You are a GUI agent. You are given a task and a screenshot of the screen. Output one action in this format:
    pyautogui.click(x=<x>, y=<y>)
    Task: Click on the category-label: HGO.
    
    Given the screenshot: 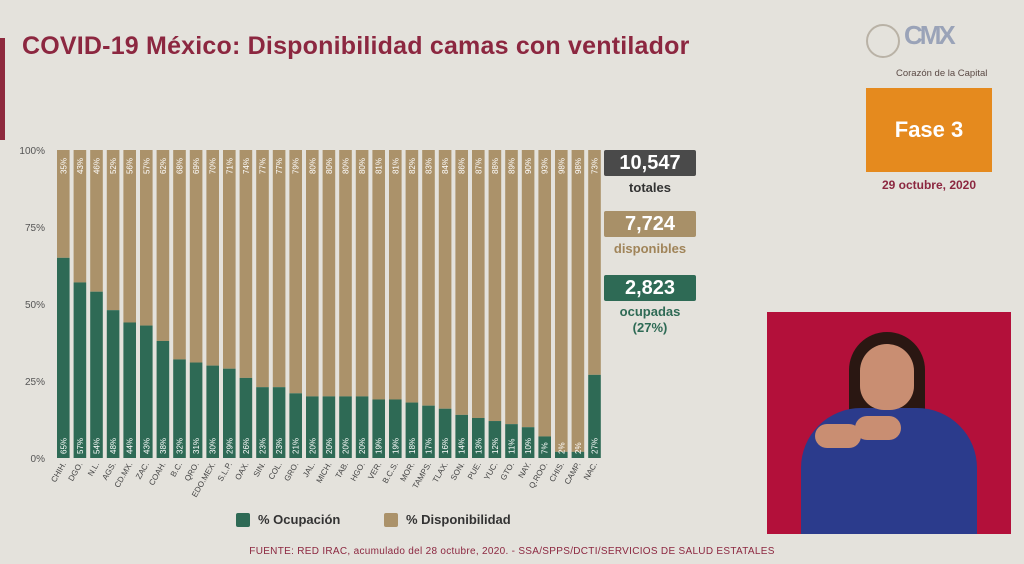 What is the action you would take?
    pyautogui.click(x=358, y=472)
    